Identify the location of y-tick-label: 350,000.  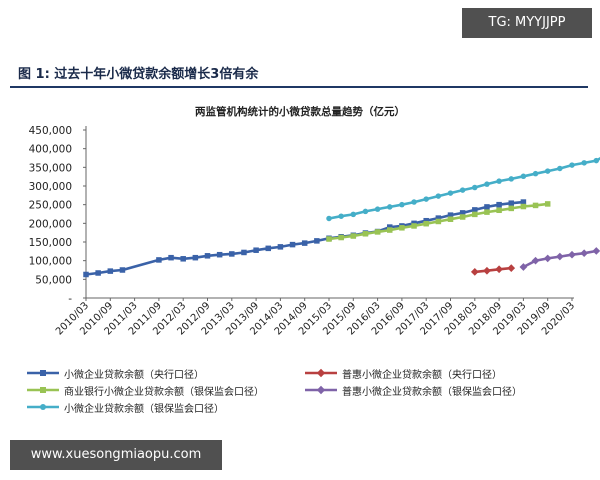
(50, 168).